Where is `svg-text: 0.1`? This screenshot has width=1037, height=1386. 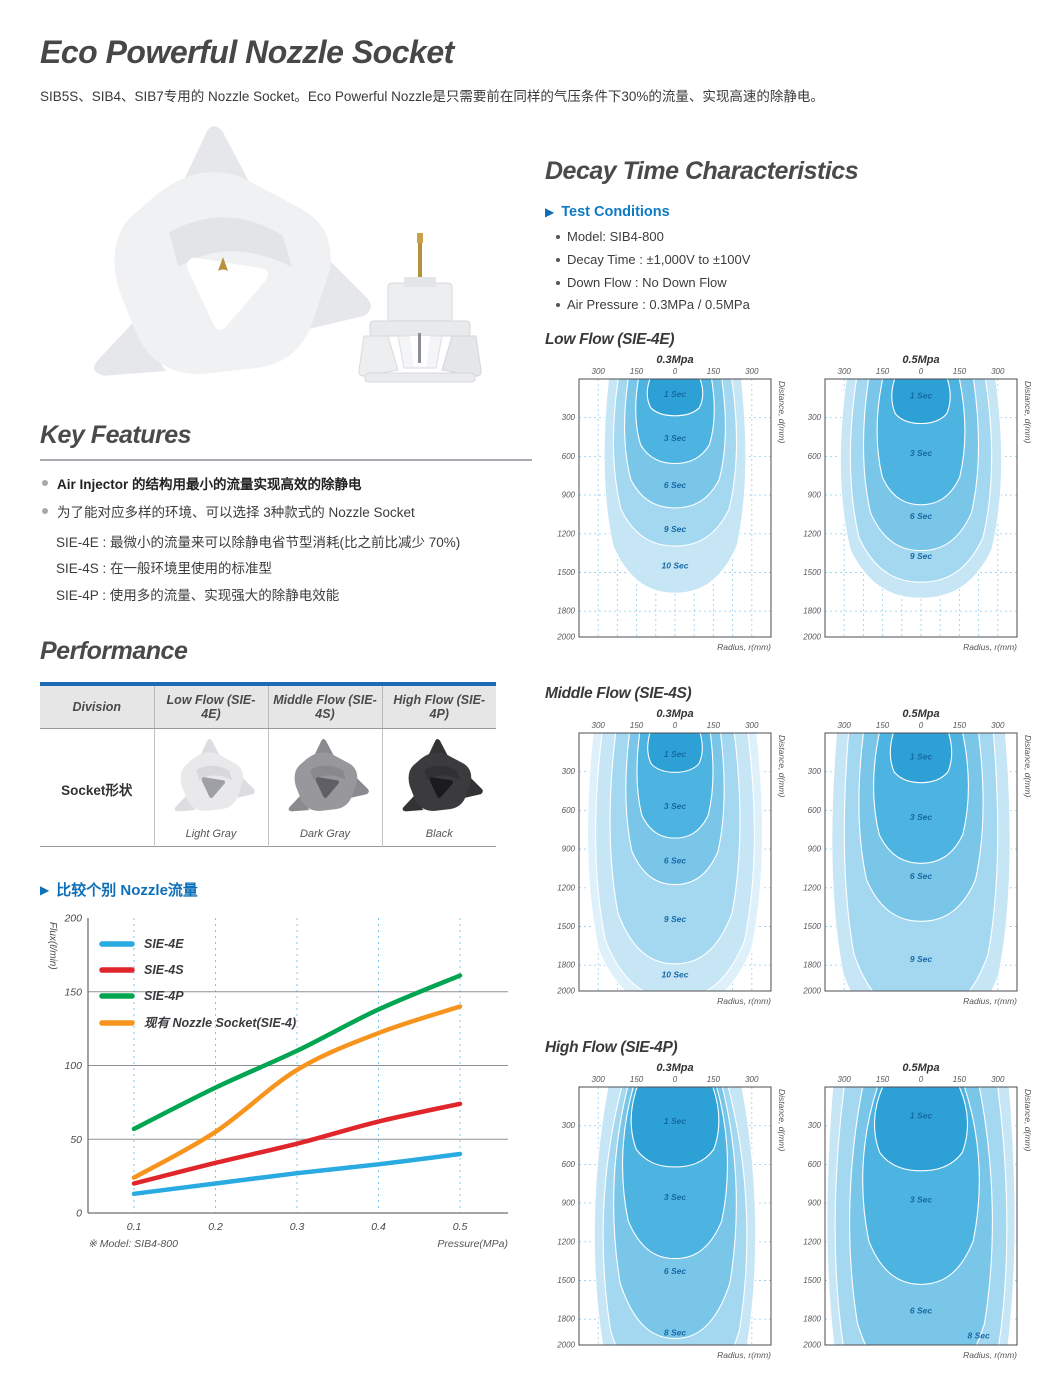
svg-text: 0.1 is located at coordinates (134, 1227).